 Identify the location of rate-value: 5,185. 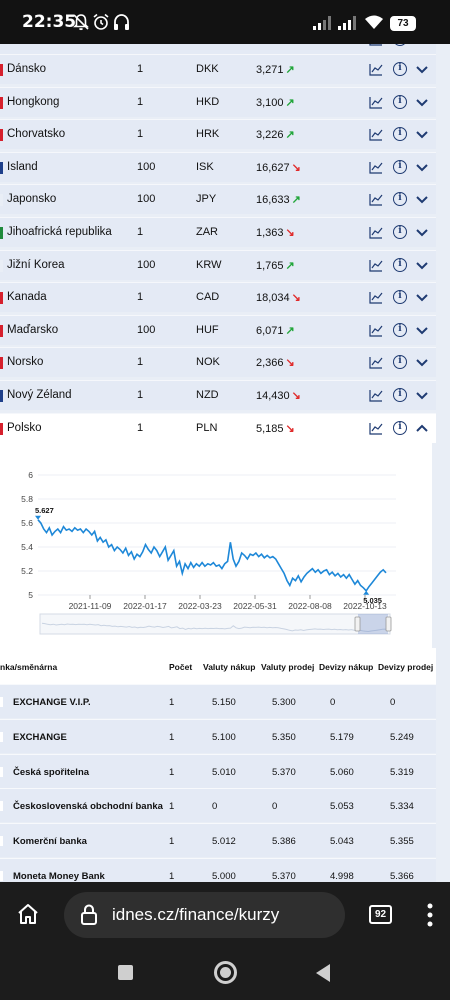
(270, 428).